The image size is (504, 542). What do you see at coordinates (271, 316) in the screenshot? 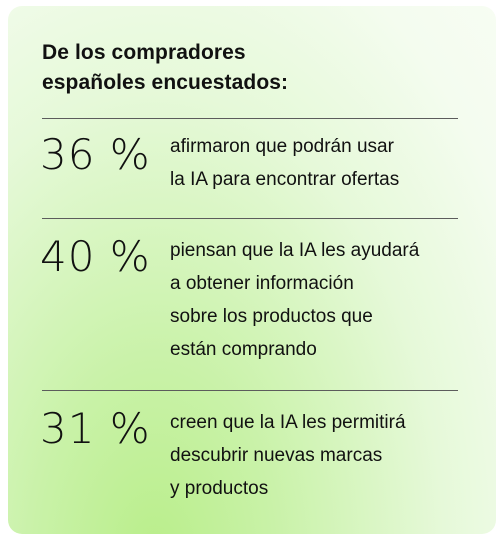
I see `stat-2-line-3: sobre los productos que` at bounding box center [271, 316].